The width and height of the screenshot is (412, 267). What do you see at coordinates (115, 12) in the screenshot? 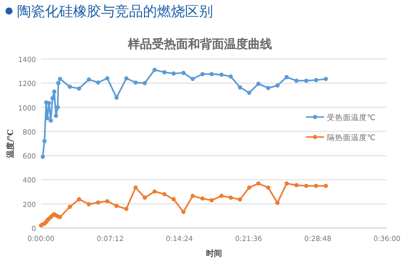
I see `text: 陶瓷化硅橡胶与竞品的燃烧区别` at bounding box center [115, 12].